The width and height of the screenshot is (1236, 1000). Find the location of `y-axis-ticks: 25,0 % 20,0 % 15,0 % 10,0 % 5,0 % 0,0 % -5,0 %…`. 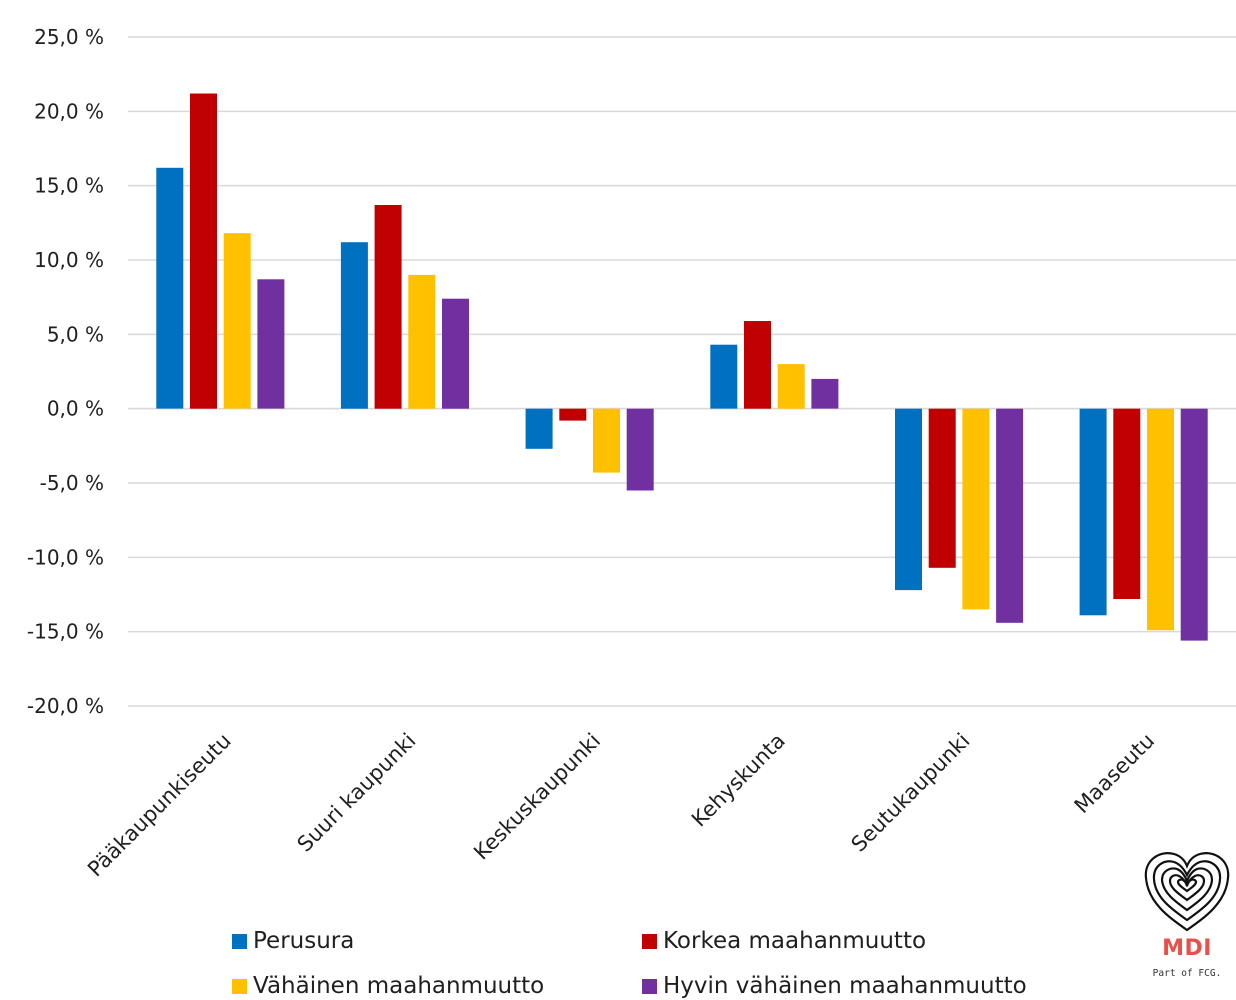

y-axis-ticks: 25,0 % 20,0 % 15,0 % 10,0 % 5,0 % 0,0 % -5,0 %… is located at coordinates (65, 371).